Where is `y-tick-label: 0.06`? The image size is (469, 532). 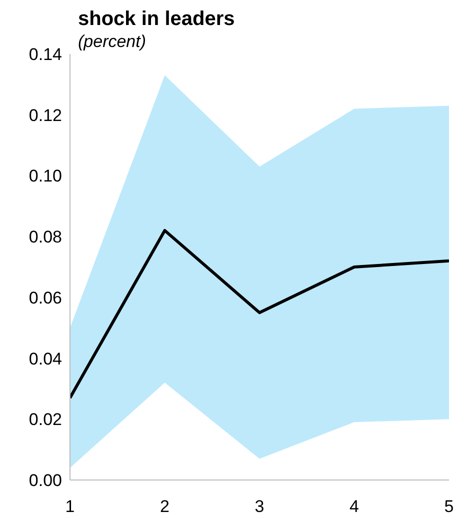
y-tick-label: 0.06 is located at coordinates (45, 298).